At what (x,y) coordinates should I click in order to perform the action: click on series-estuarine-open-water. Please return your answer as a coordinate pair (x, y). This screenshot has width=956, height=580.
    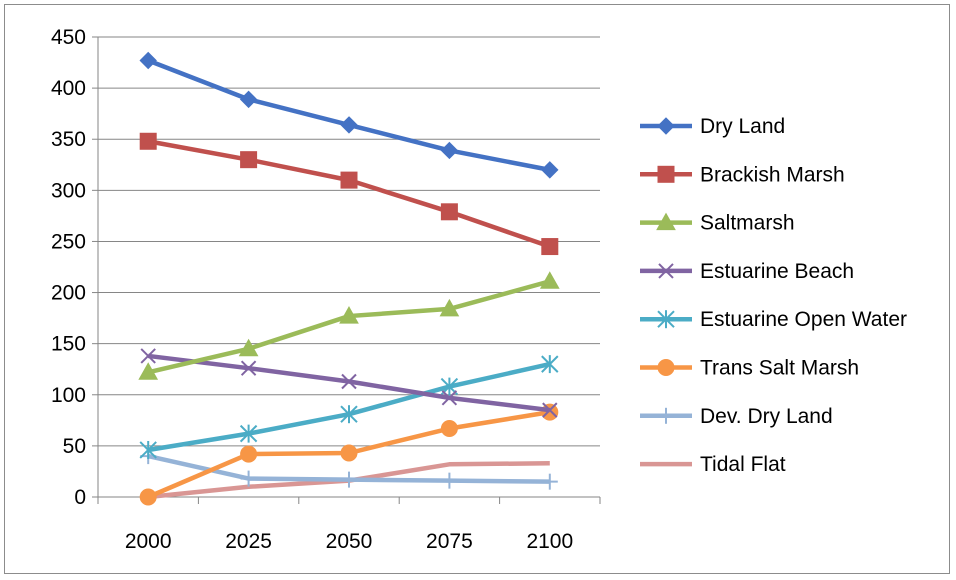
    Looking at the image, I should click on (349, 407).